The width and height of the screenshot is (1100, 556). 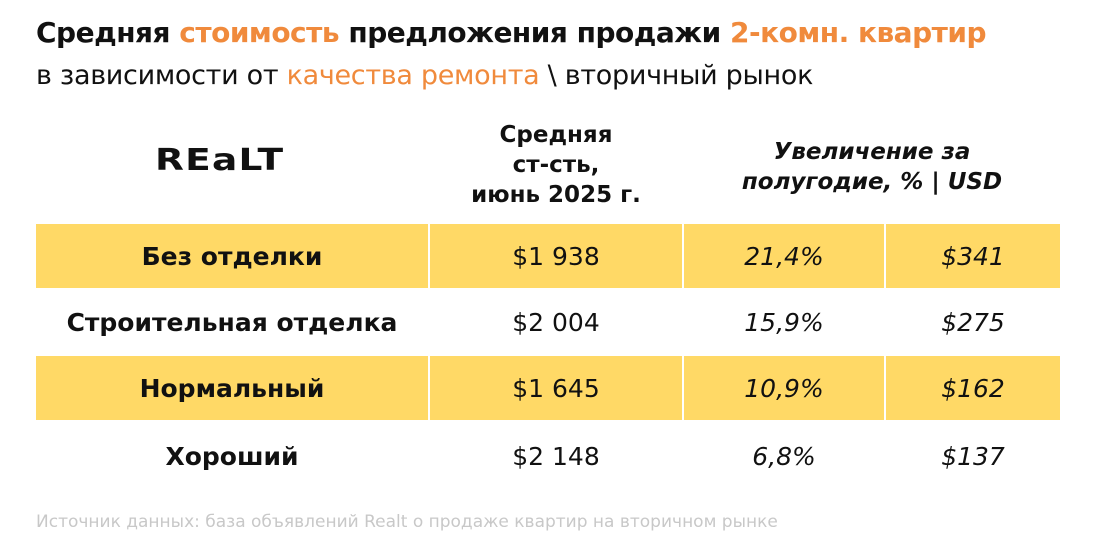 What do you see at coordinates (220, 160) in the screenshot?
I see `realt-logo: REaLT` at bounding box center [220, 160].